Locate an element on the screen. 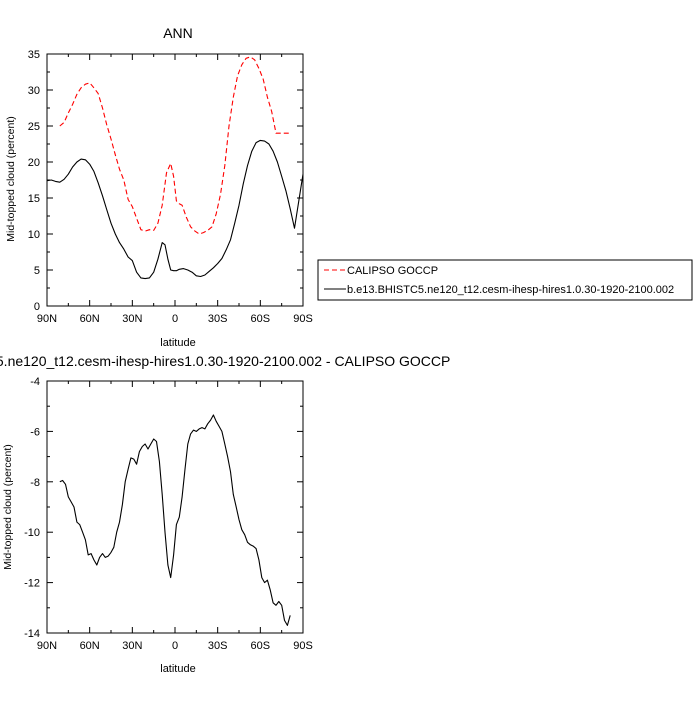  top-y-tick-label: 0 is located at coordinates (37, 307).